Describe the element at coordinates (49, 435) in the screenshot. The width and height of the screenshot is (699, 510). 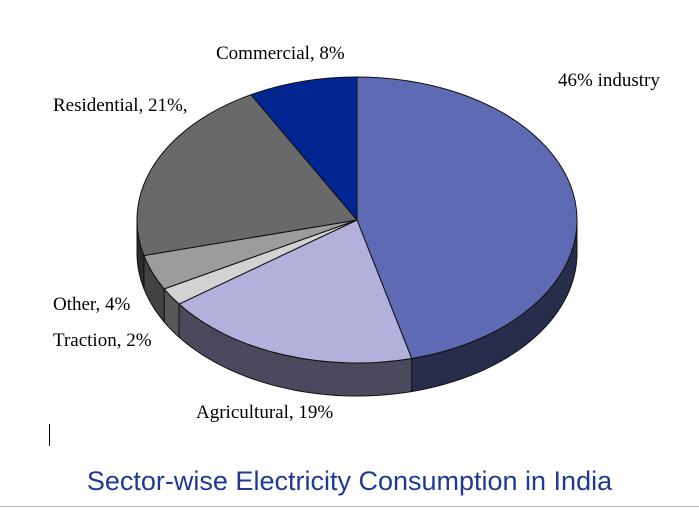
I see `text-cursor` at that location.